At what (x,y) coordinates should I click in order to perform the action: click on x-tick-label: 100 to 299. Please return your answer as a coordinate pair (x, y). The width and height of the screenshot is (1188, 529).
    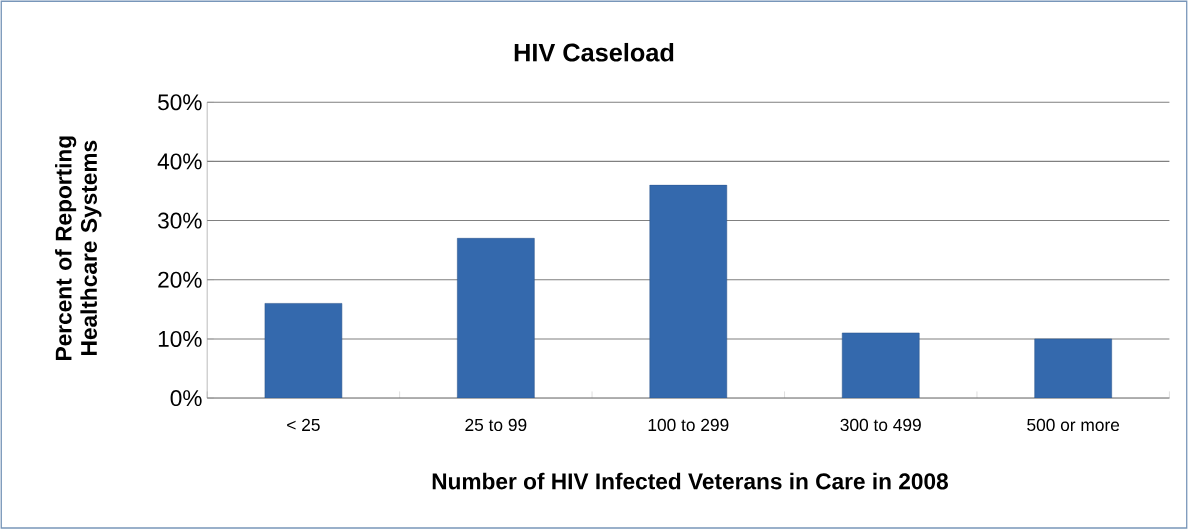
    Looking at the image, I should click on (688, 424).